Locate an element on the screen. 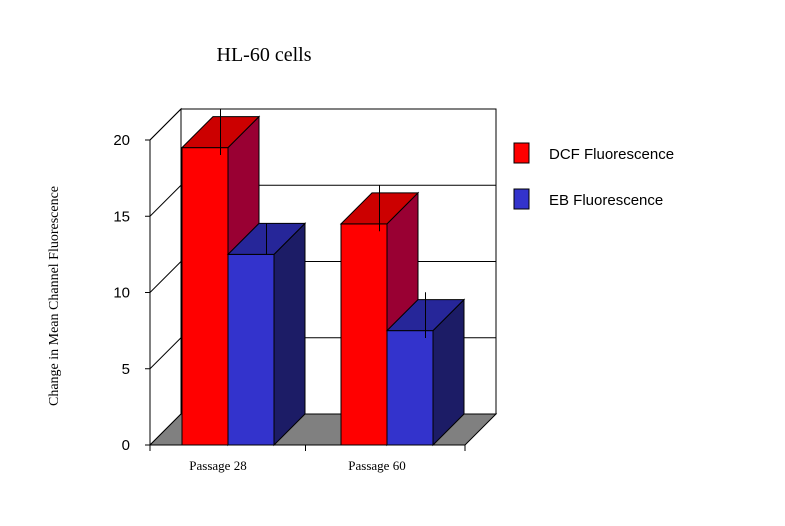 This screenshot has width=785, height=526. bar-side is located at coordinates (289, 334).